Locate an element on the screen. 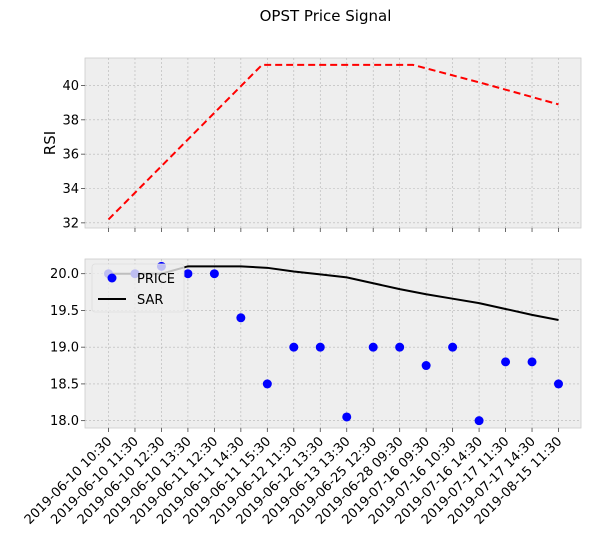  rsi-ytick-label: 36 is located at coordinates (70, 155).